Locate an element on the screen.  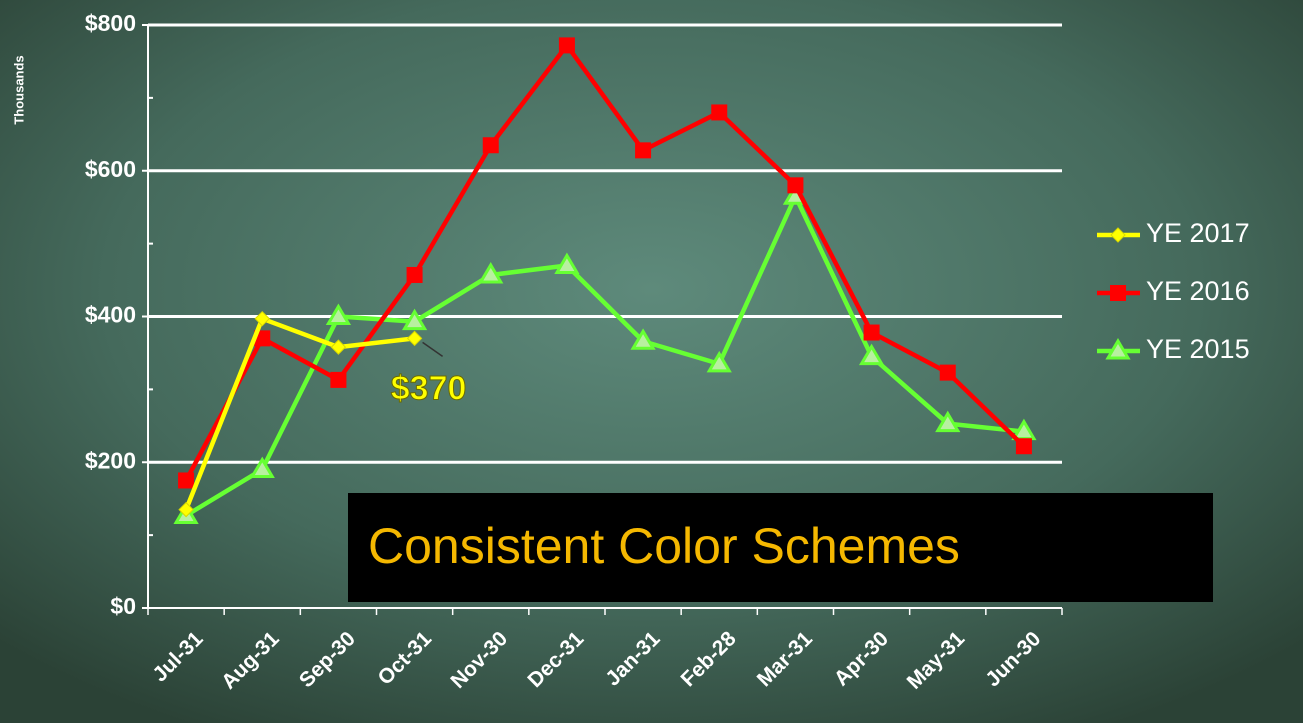
y-tick-label: $0 is located at coordinates (123, 606).